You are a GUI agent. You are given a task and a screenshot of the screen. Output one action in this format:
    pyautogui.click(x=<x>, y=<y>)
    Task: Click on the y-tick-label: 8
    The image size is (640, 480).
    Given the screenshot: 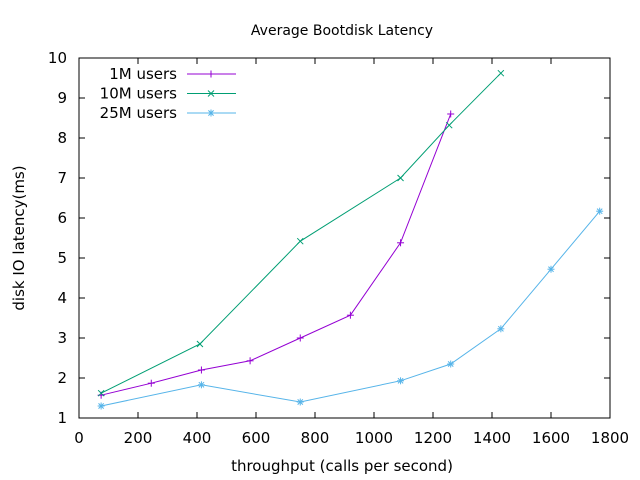 What is the action you would take?
    pyautogui.click(x=62, y=138)
    